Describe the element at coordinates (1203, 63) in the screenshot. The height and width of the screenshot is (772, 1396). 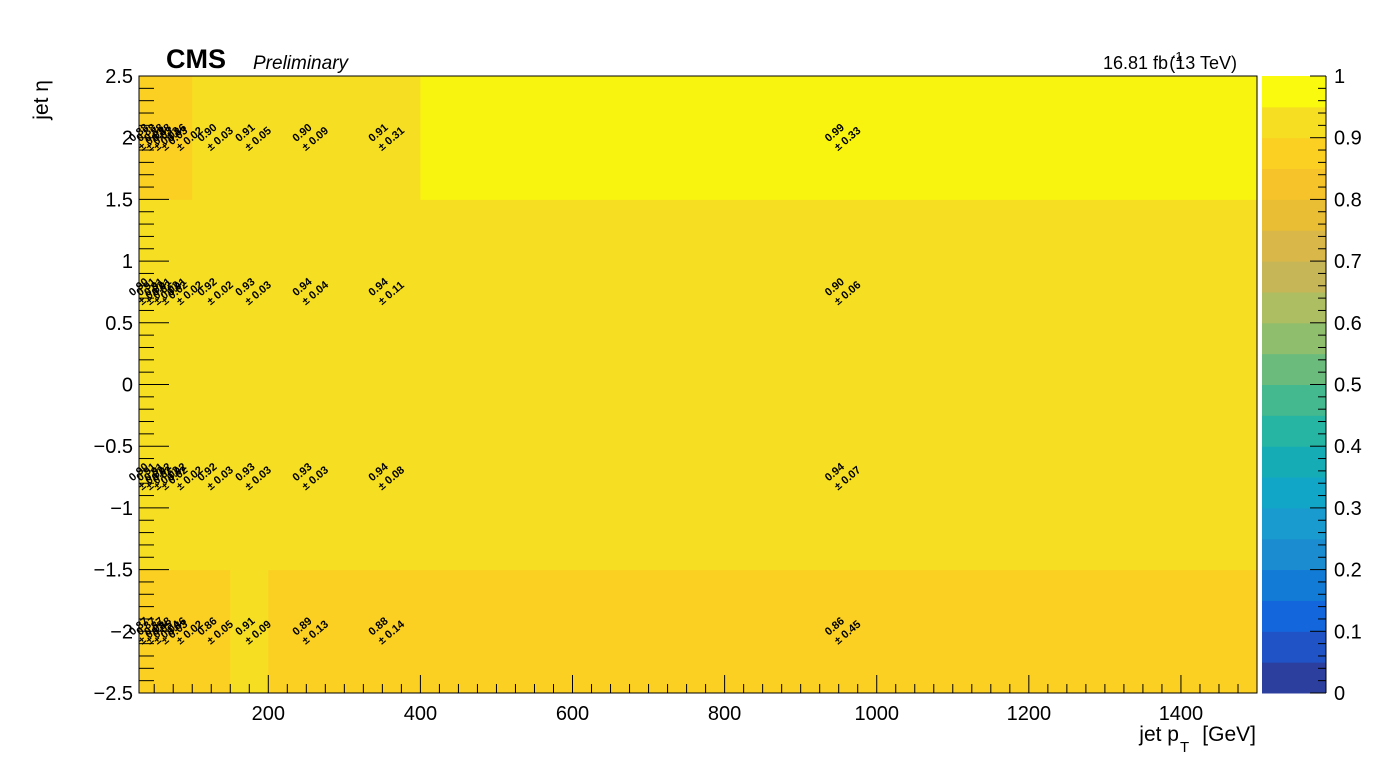
I see `energy-label: (13 TeV)` at that location.